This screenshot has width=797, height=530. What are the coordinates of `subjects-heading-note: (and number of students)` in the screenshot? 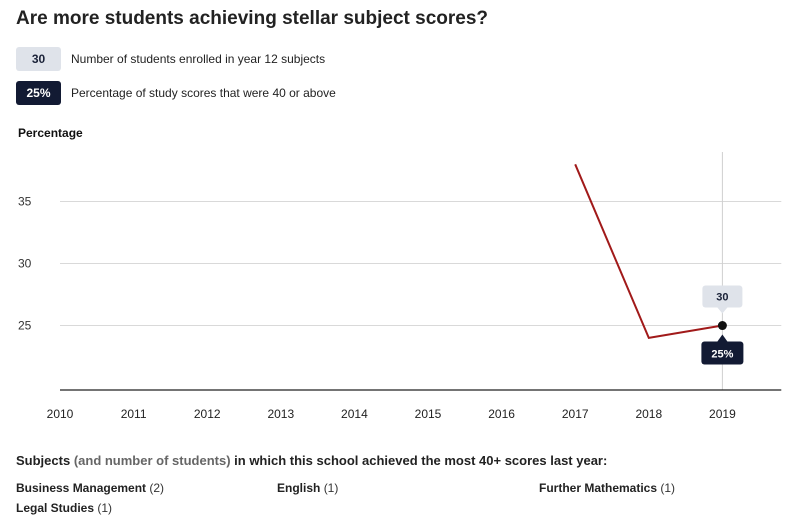 It's located at (152, 460).